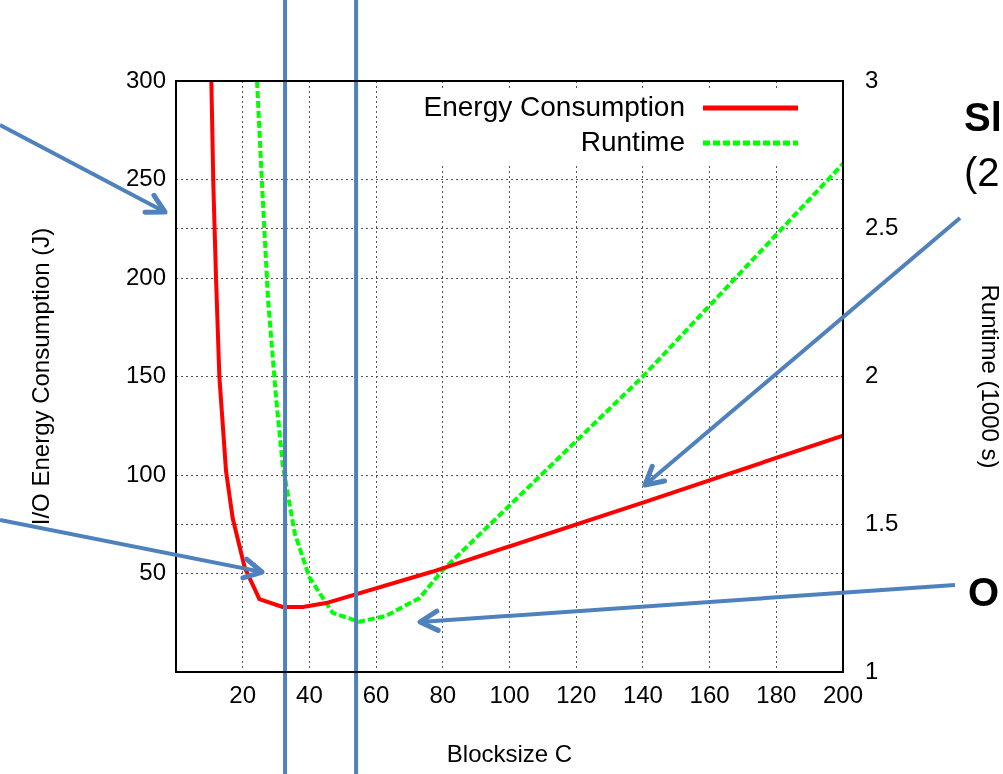  What do you see at coordinates (509, 754) in the screenshot?
I see `x-axis-title: Blocksize C` at bounding box center [509, 754].